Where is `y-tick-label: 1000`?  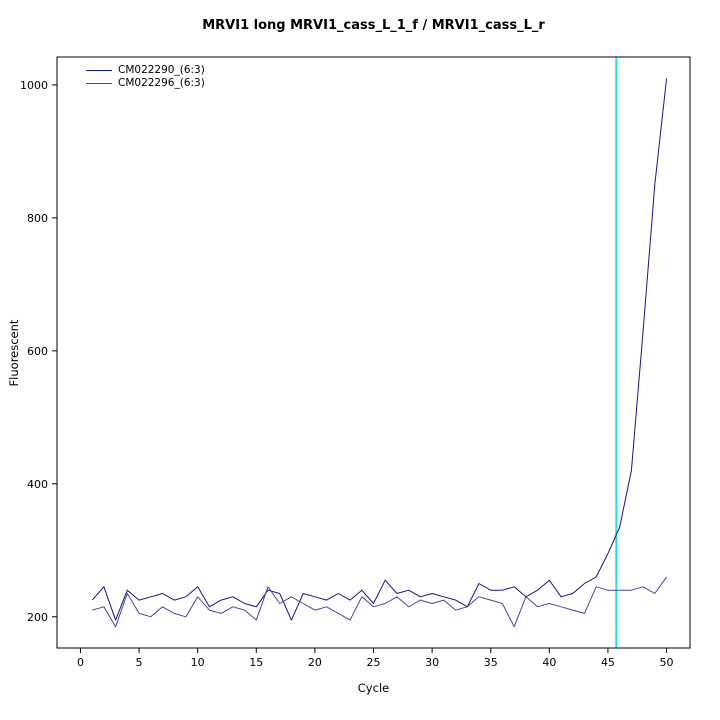
y-tick-label: 1000 is located at coordinates (34, 85).